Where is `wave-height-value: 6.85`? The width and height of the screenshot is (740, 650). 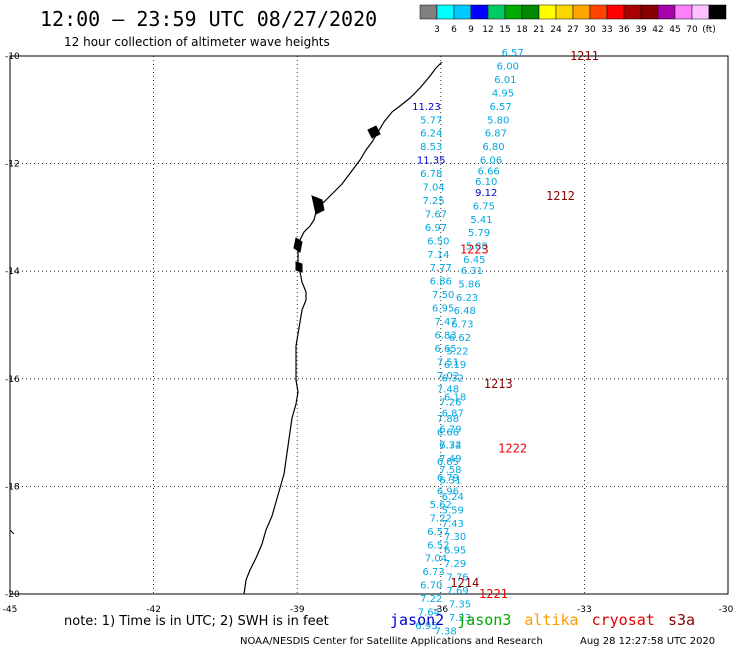
wave-height-value: 6.85 is located at coordinates (448, 462).